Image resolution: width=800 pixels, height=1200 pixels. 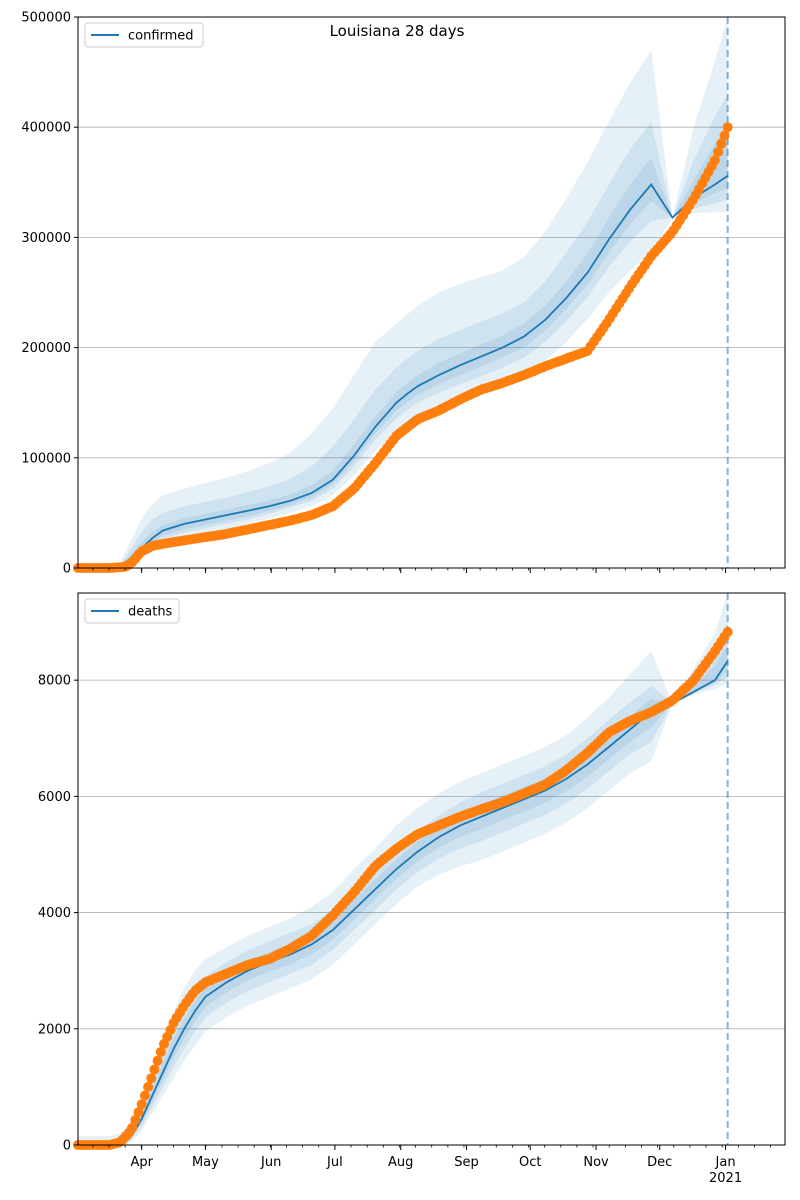 I want to click on y-tick-label: 2000, so click(x=54, y=1029).